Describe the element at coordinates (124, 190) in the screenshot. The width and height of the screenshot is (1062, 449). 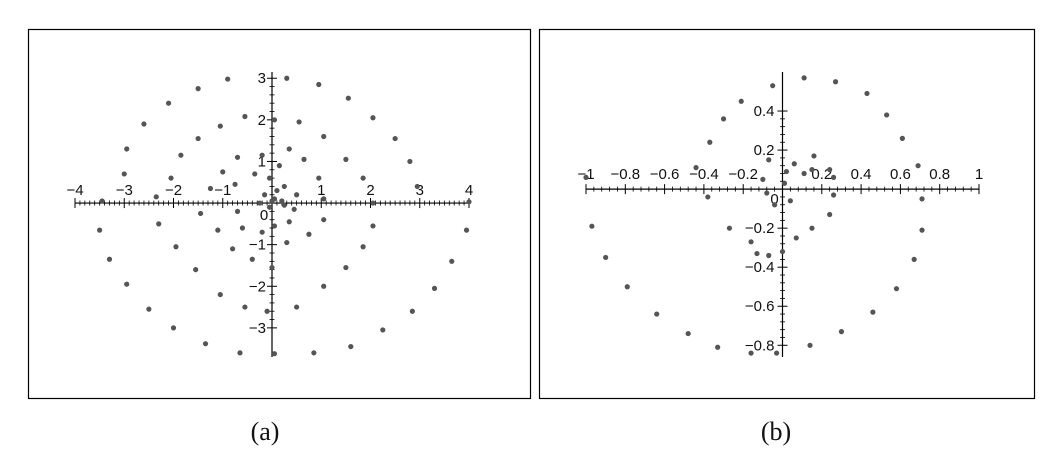
I see `x-tick-label: −3` at that location.